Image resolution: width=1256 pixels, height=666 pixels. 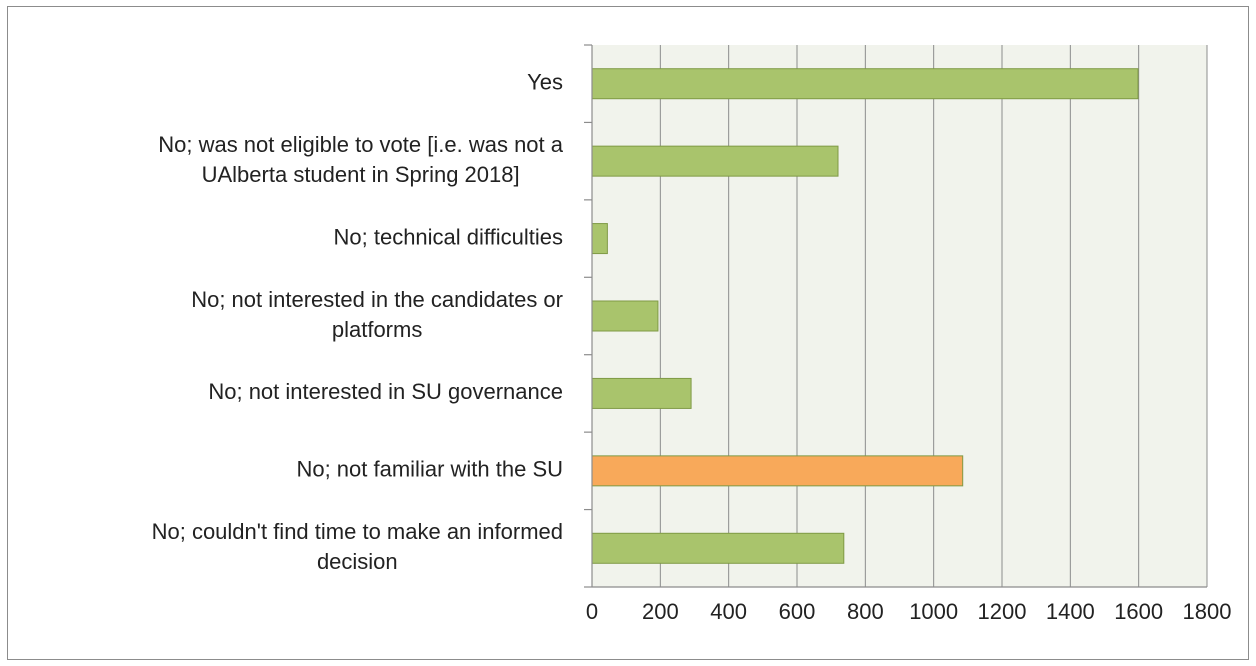 I want to click on category-label: No; not familiar with the SU, so click(x=429, y=469).